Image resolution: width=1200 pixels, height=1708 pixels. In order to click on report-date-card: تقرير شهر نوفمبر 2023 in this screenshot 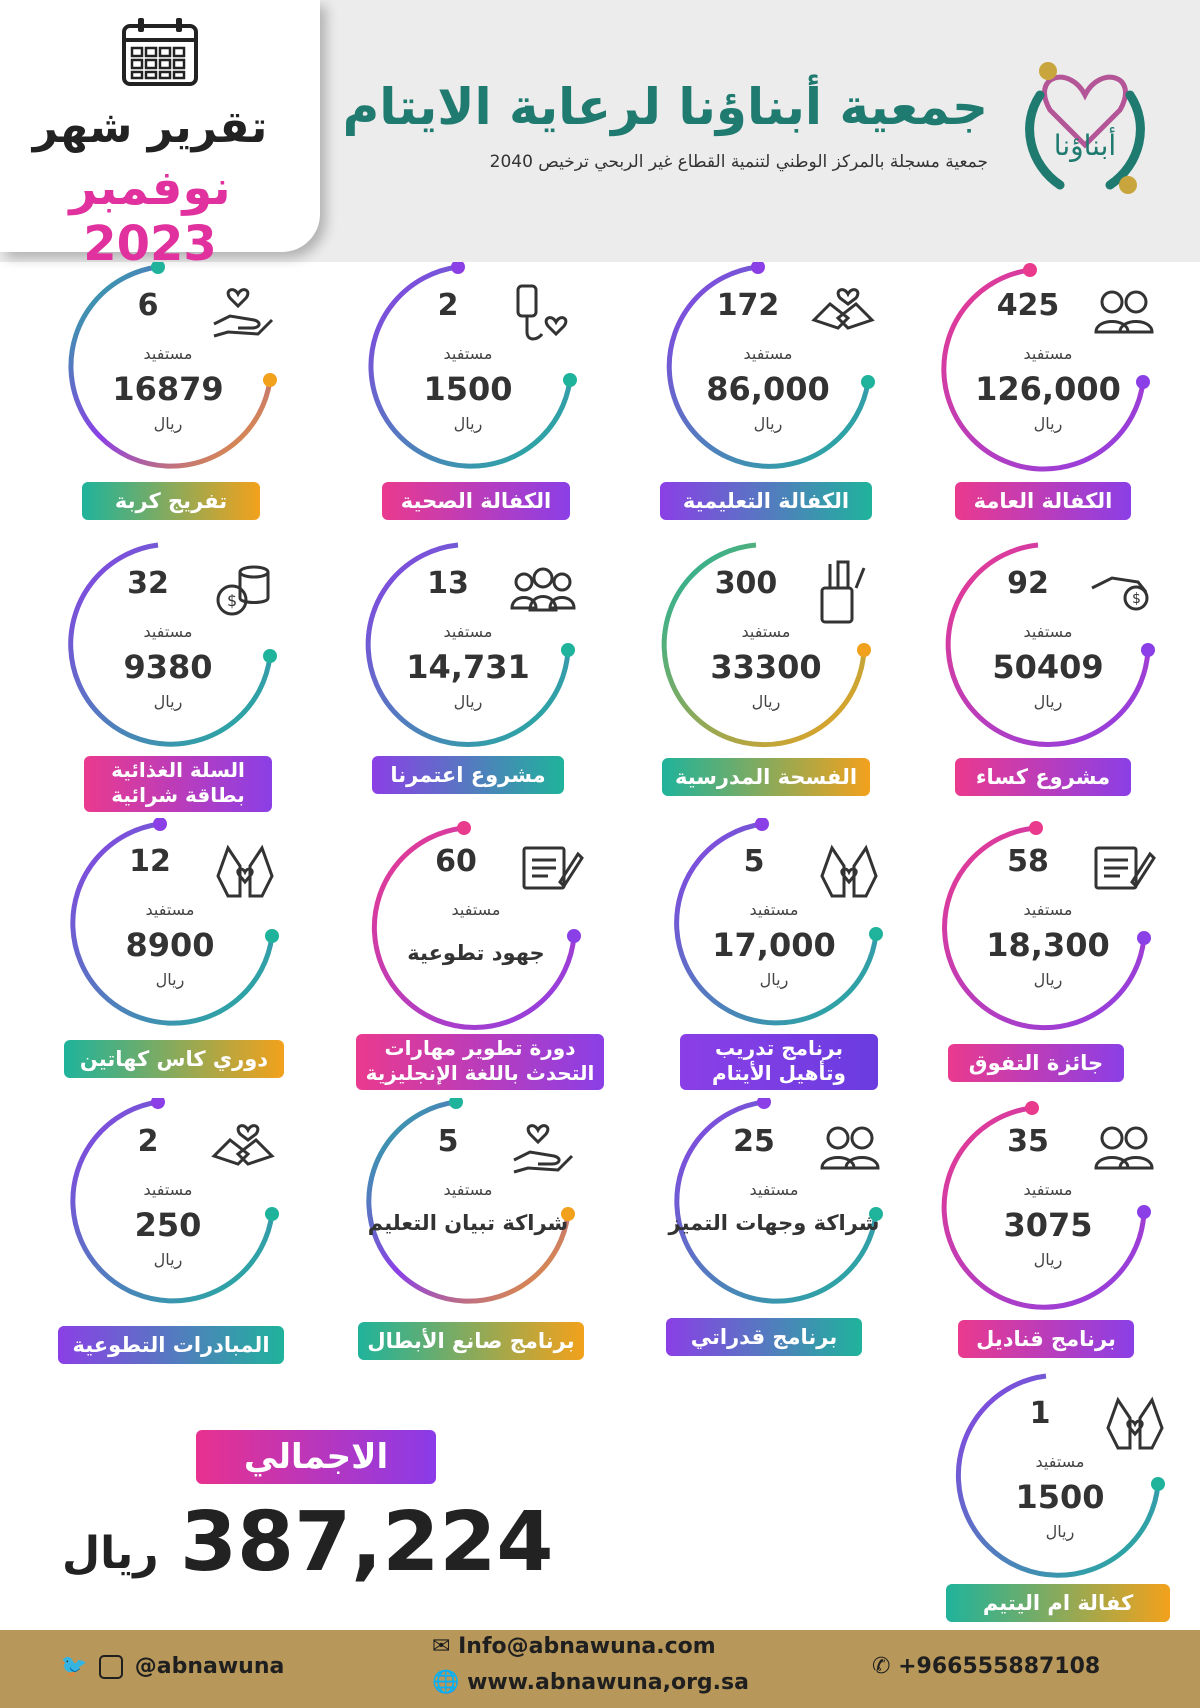, I will do `click(160, 136)`.